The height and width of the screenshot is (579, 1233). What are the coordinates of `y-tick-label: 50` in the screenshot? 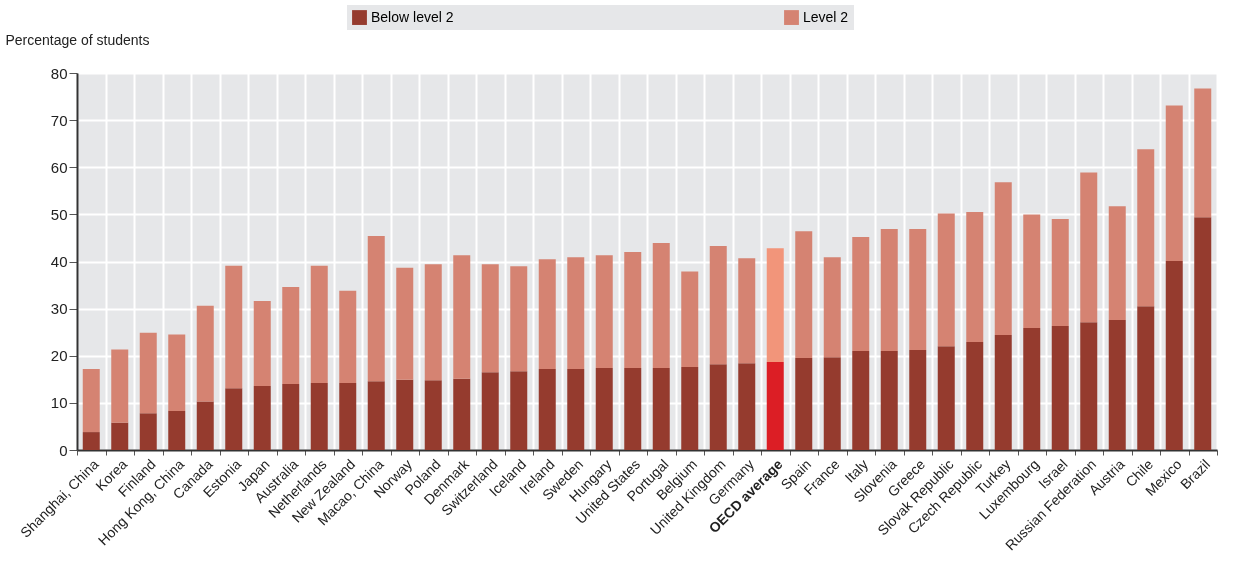 It's located at (59, 214).